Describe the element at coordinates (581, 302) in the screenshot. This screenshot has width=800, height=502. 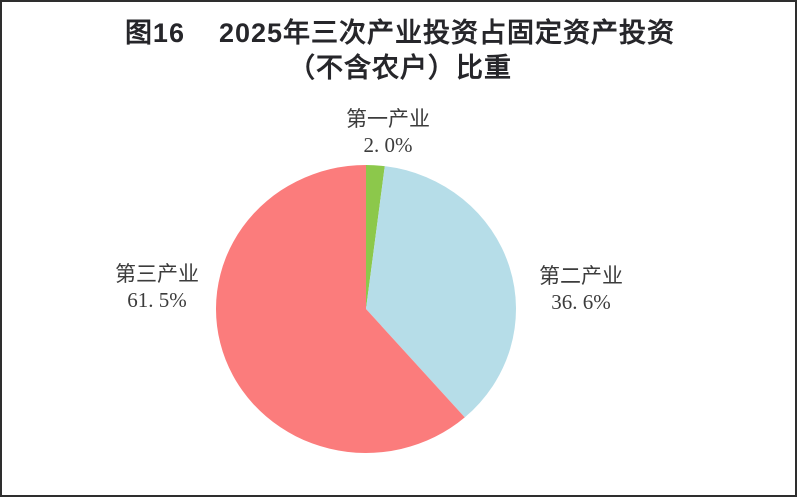
I see `label-secondary-industry-value: 36. 6%` at that location.